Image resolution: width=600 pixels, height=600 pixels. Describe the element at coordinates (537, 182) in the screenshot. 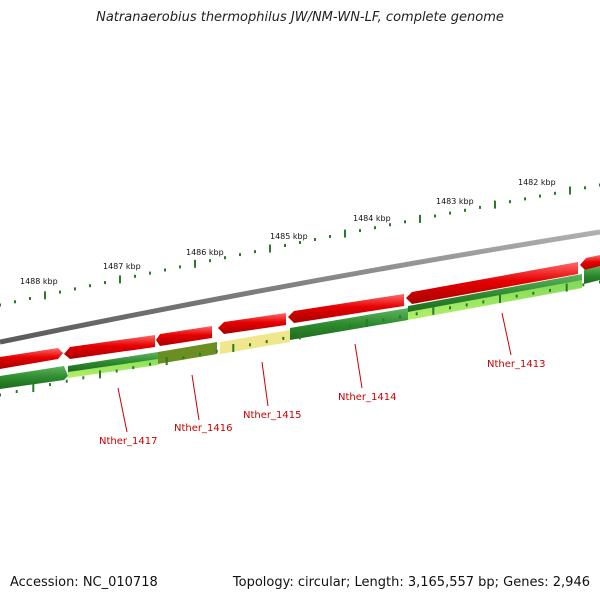

I see `scale-label: 1482 kbp` at that location.